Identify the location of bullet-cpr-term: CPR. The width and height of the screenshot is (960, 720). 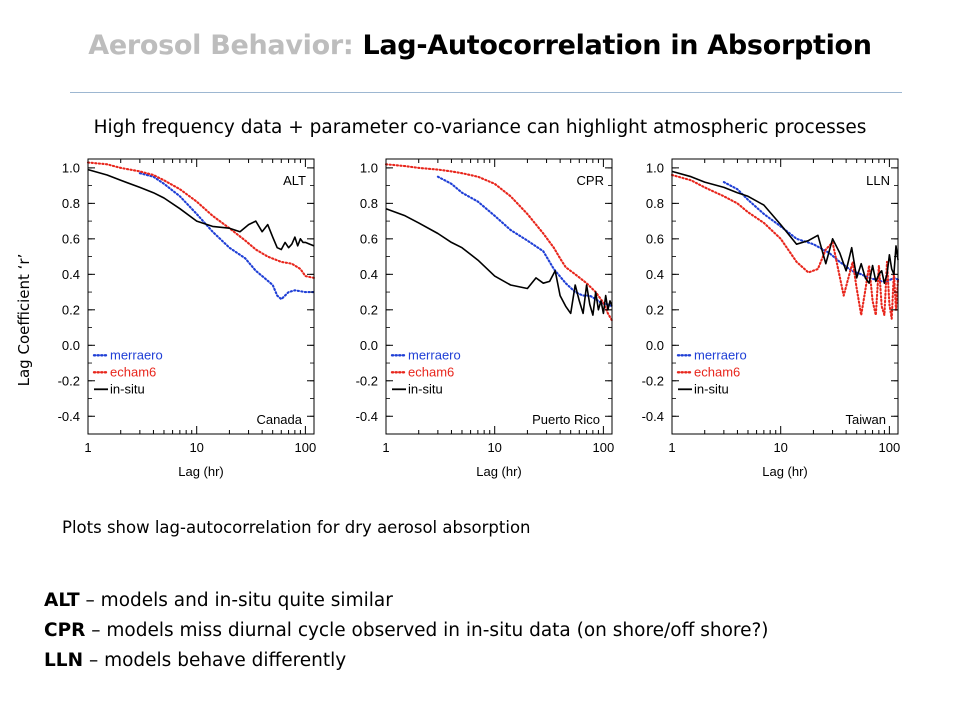
(65, 630).